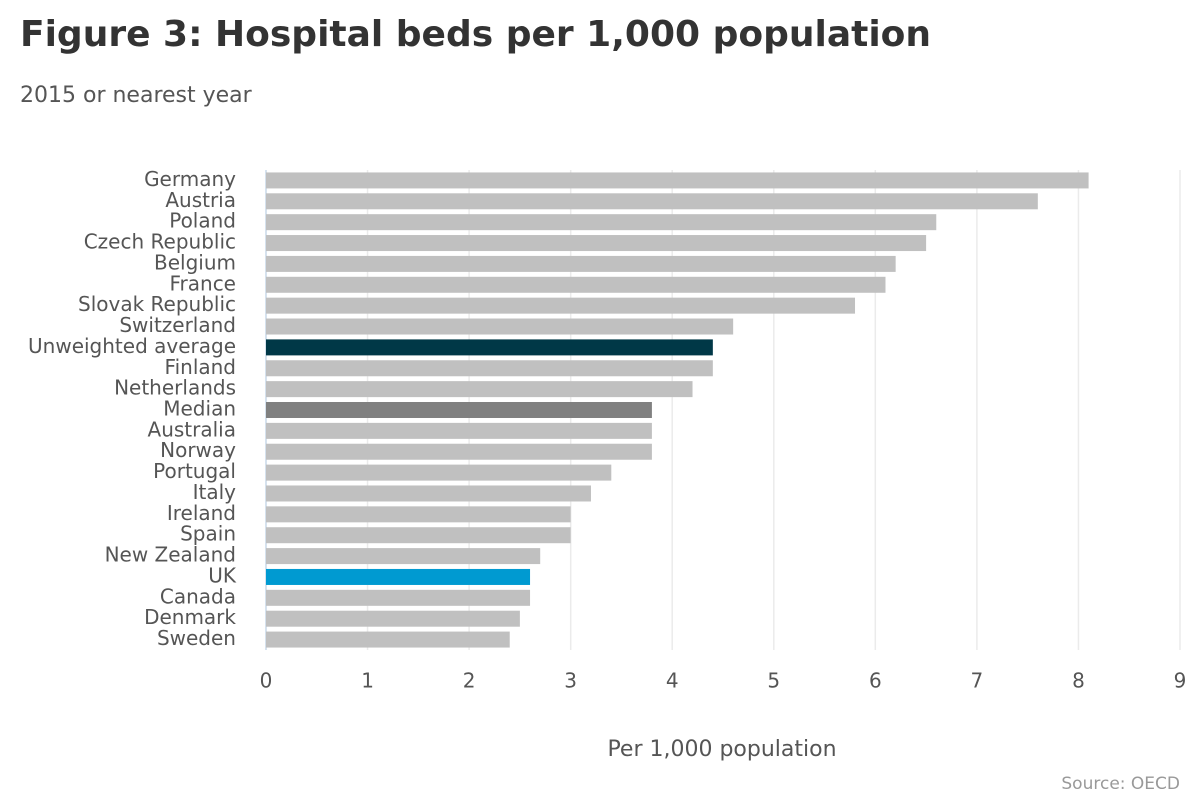 Image resolution: width=1200 pixels, height=800 pixels. I want to click on y-tick-label: Germany, so click(190, 179).